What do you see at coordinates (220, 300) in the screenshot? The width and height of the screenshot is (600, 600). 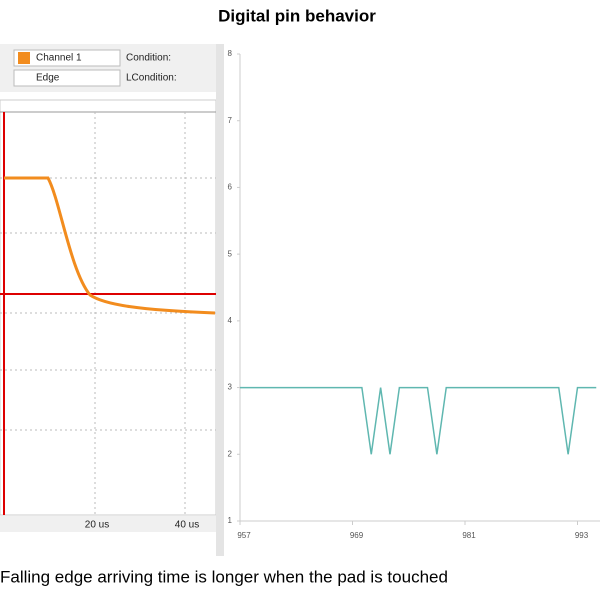 I see `divider` at bounding box center [220, 300].